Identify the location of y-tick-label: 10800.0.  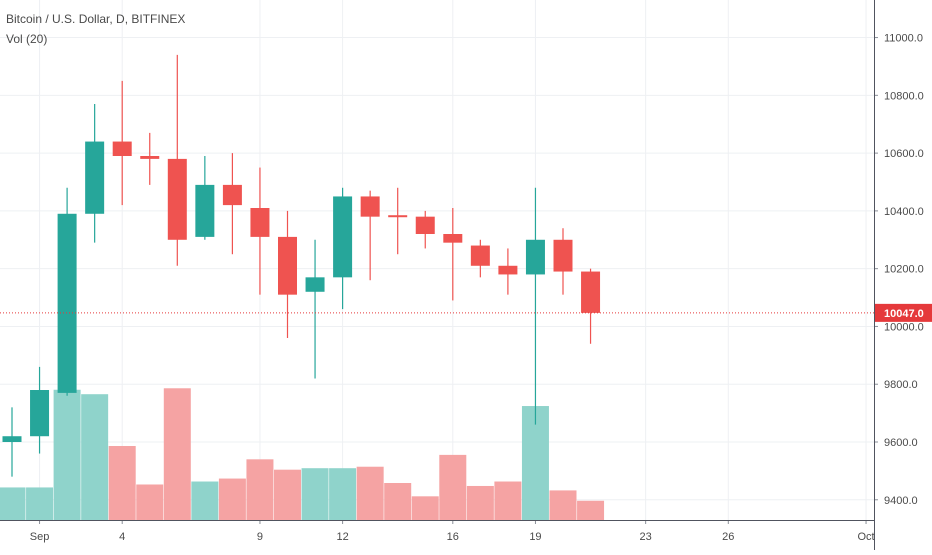
(904, 96).